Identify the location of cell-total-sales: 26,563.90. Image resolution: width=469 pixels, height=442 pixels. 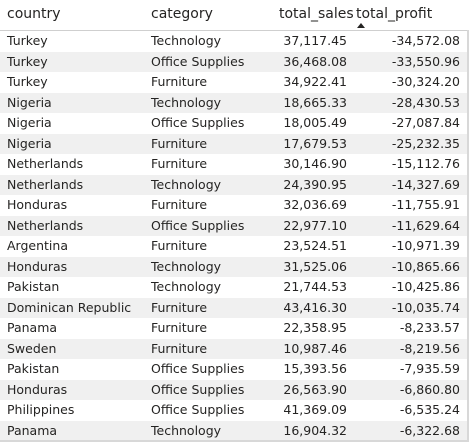
(315, 389).